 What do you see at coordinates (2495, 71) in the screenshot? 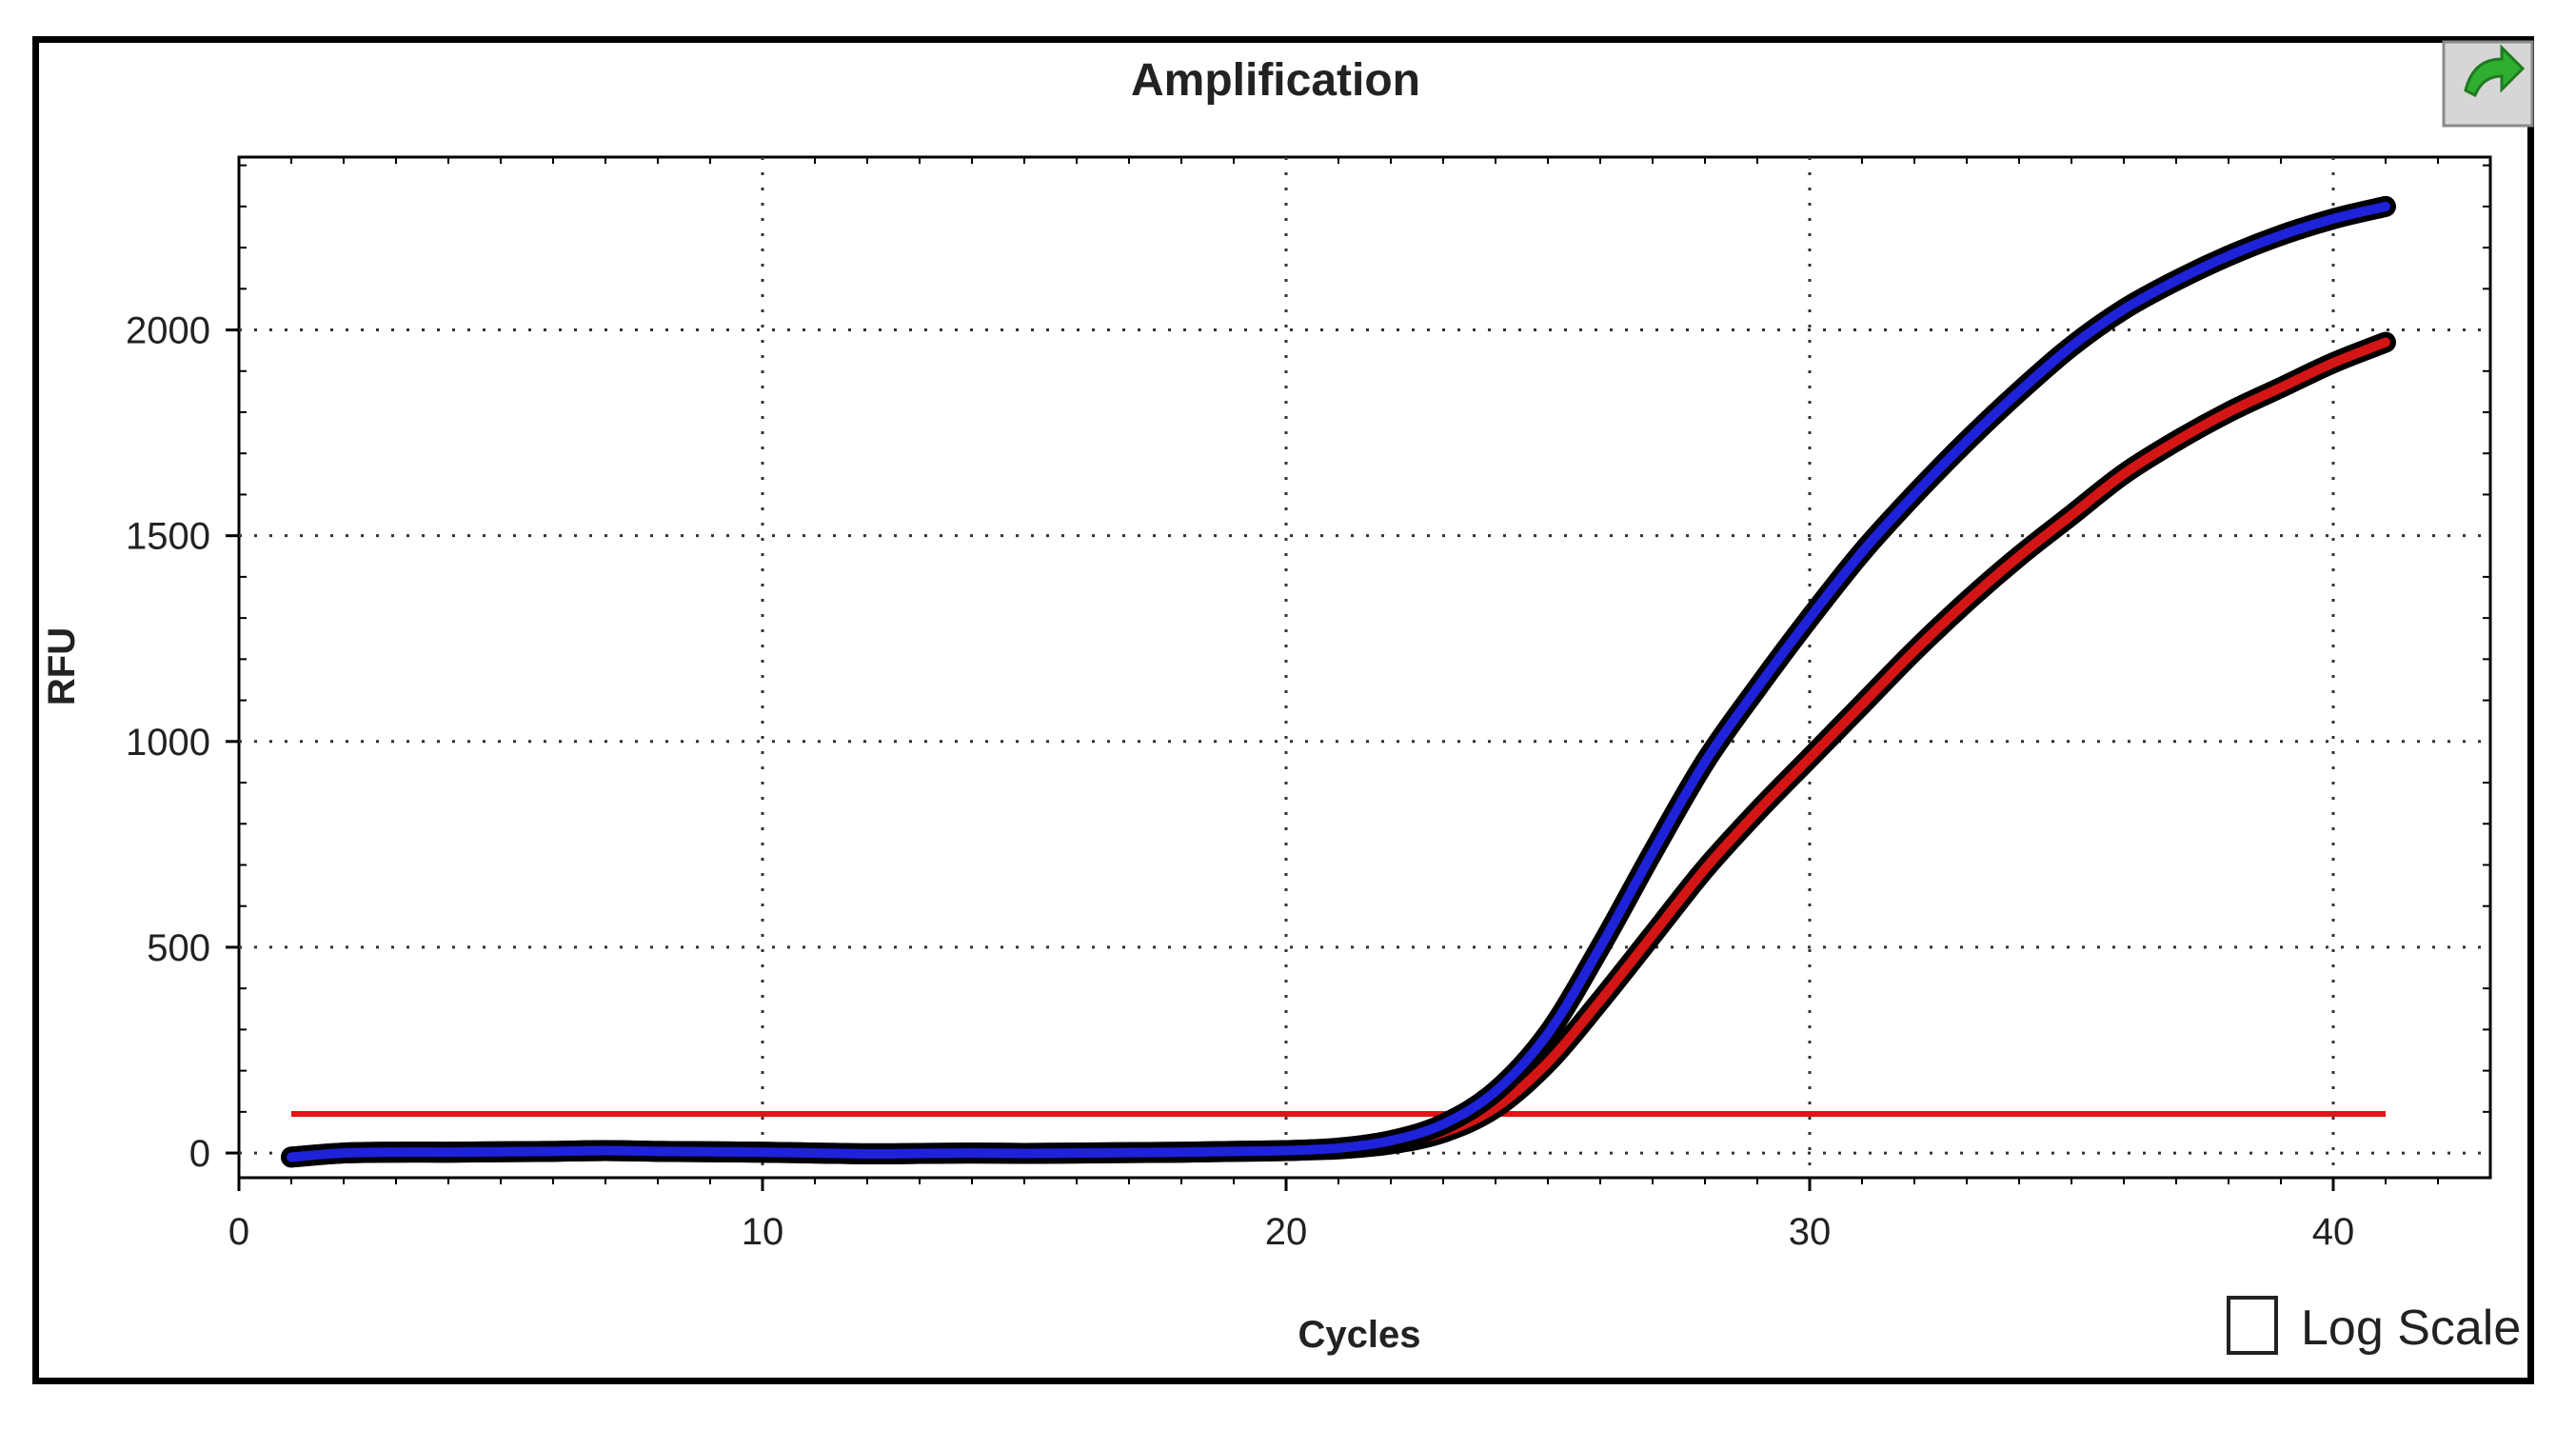
I see `green-arrow-icon` at bounding box center [2495, 71].